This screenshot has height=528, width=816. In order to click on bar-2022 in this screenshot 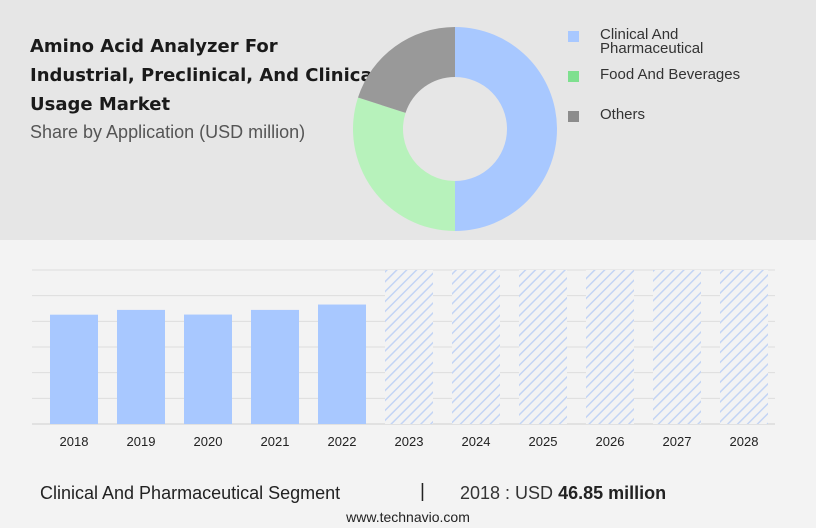, I will do `click(342, 364)`.